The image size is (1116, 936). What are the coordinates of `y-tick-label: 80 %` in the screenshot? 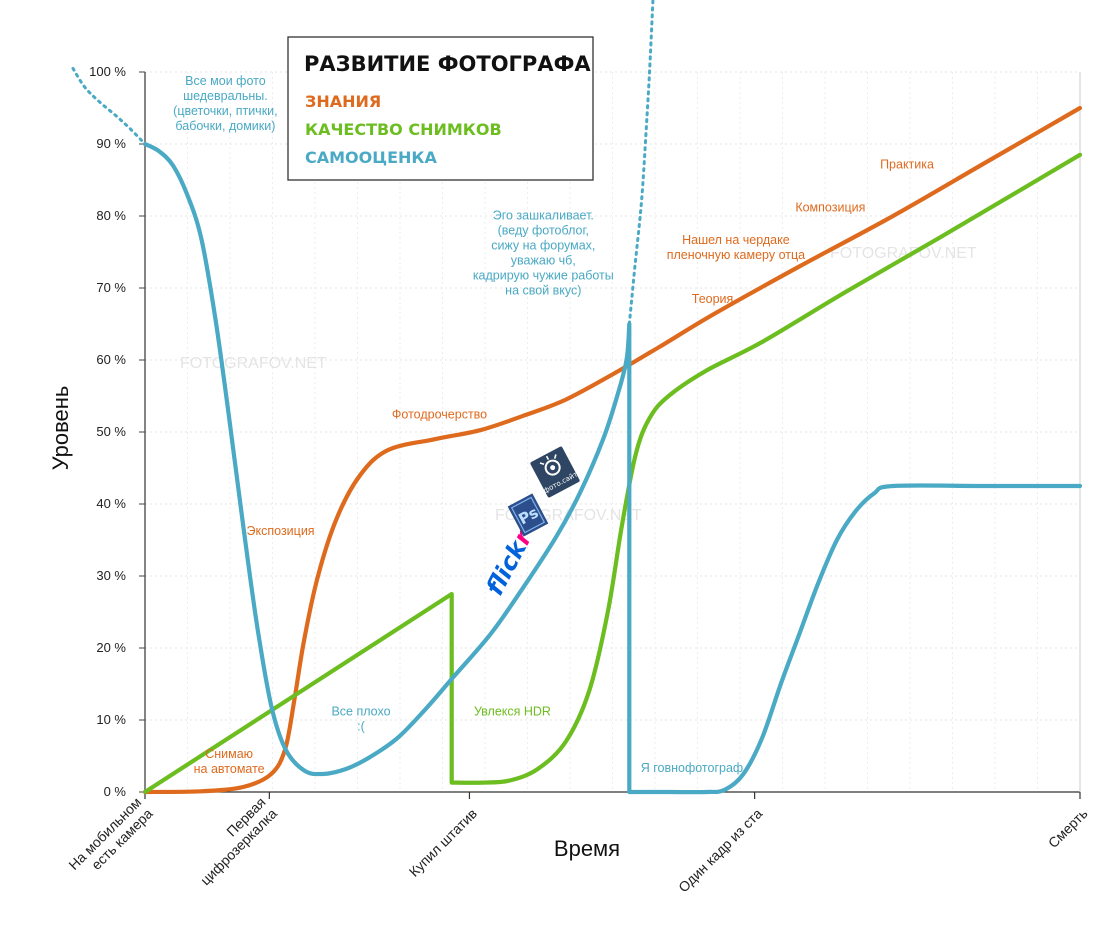 It's located at (111, 215).